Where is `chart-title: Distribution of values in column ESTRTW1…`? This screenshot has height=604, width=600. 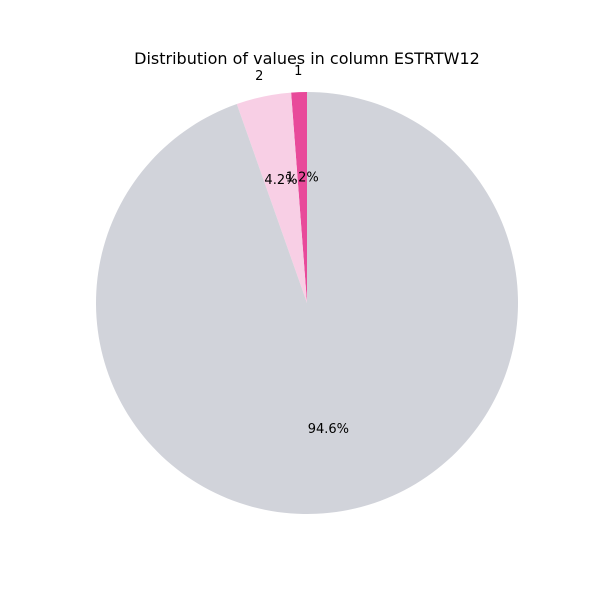 chart-title: Distribution of values in column ESTRTW1… is located at coordinates (307, 58).